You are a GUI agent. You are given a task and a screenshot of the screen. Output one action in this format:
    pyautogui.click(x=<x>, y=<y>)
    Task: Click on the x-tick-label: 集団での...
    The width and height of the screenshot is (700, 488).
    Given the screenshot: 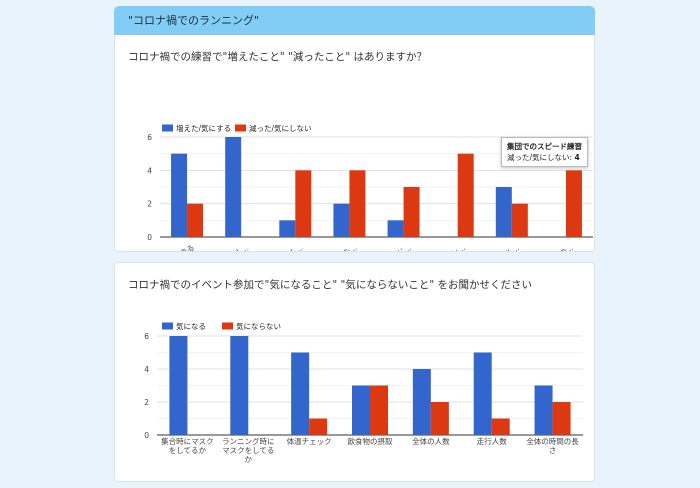 What is the action you would take?
    pyautogui.click(x=556, y=246)
    